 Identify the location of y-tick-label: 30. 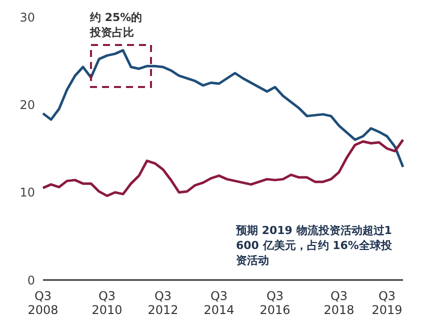
(27, 17).